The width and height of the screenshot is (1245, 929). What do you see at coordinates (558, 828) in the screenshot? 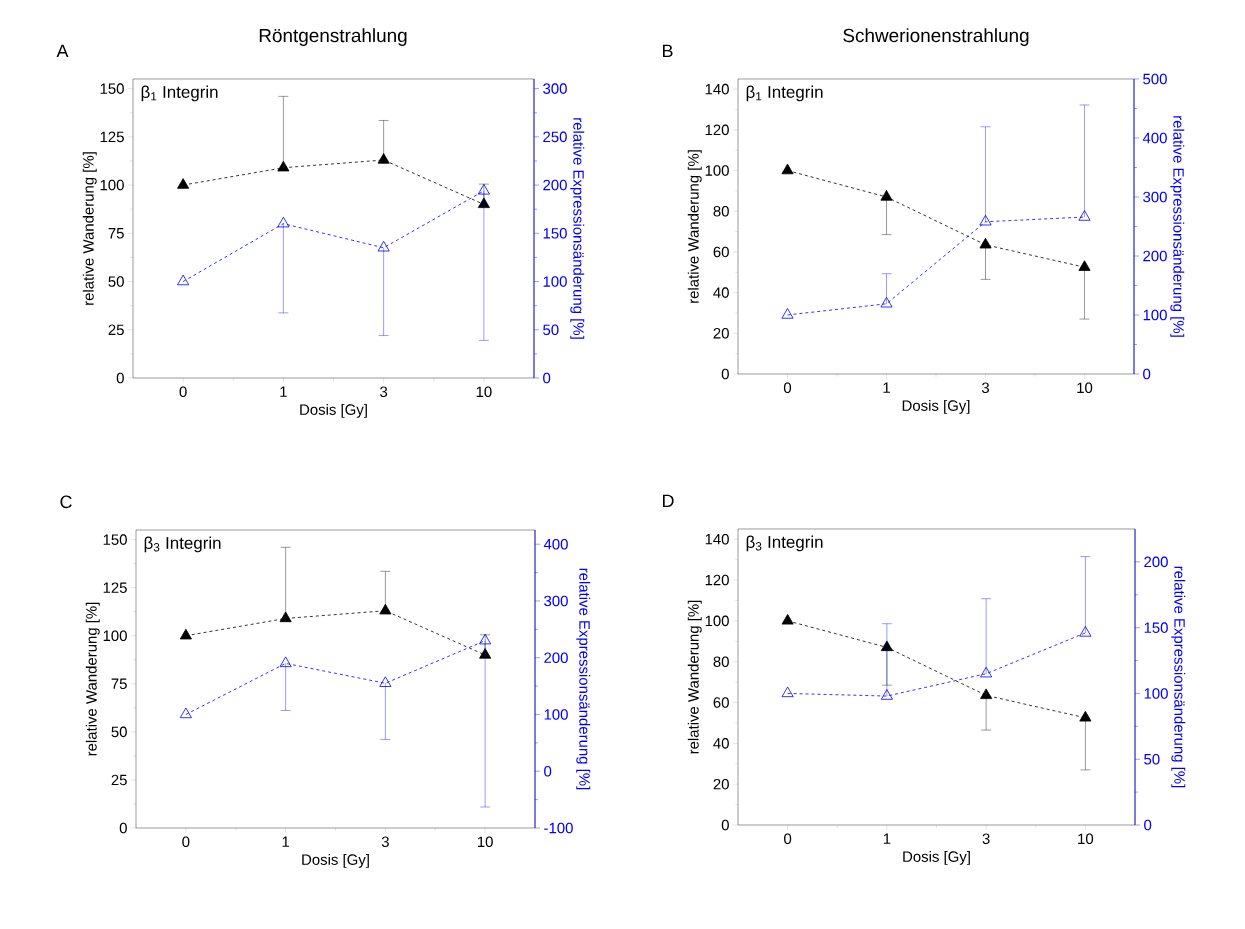
I see `y2-tick-label: -100` at bounding box center [558, 828].